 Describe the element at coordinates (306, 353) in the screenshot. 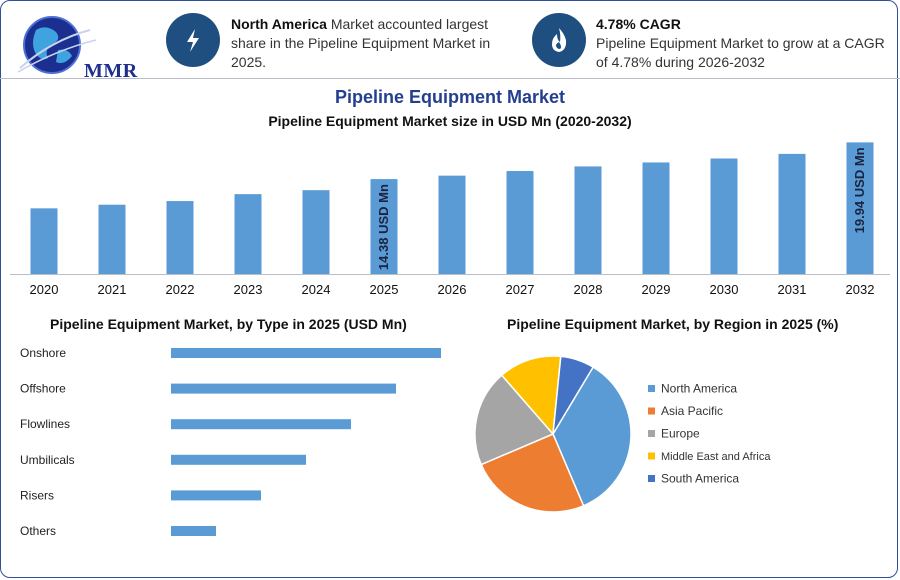

I see `type-bar-onshore` at that location.